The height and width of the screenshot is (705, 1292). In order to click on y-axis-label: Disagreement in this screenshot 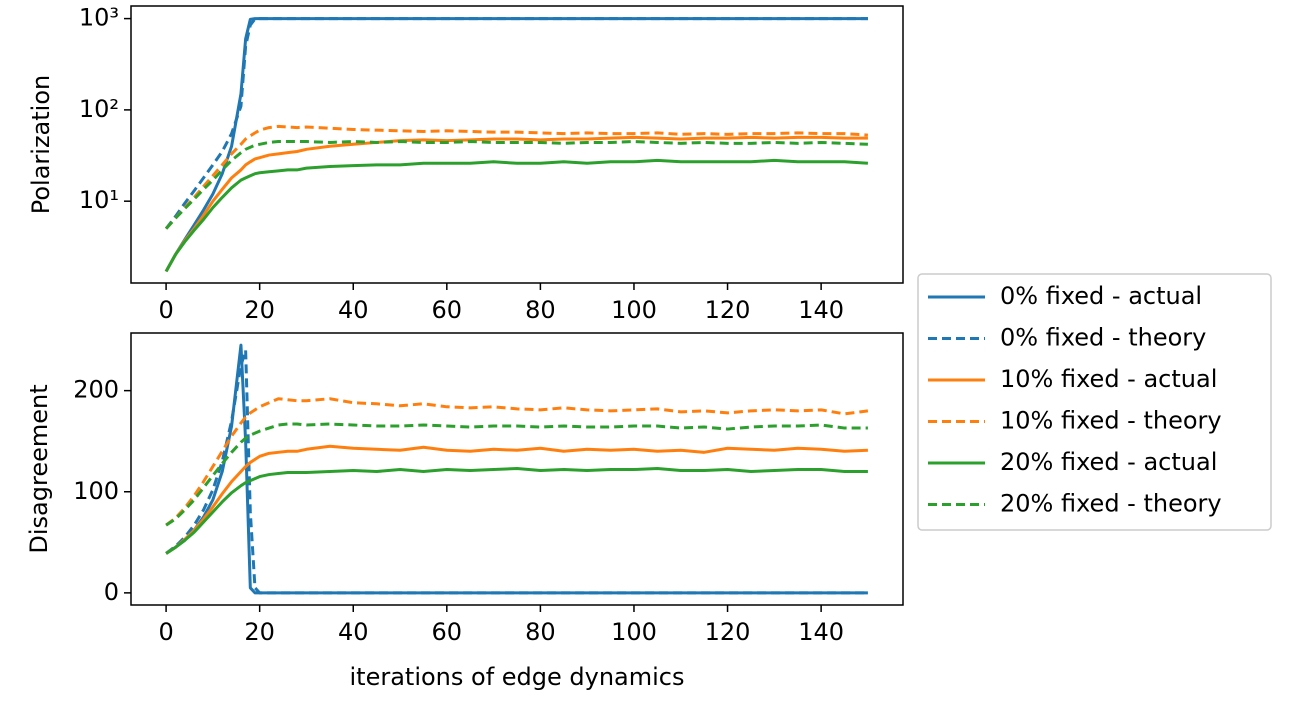, I will do `click(39, 468)`.